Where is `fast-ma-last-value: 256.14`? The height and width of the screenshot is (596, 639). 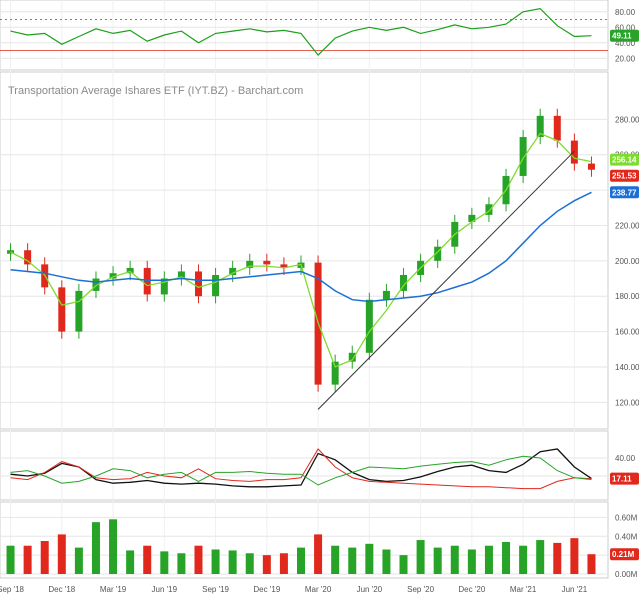
fast-ma-last-value: 256.14 is located at coordinates (624, 160).